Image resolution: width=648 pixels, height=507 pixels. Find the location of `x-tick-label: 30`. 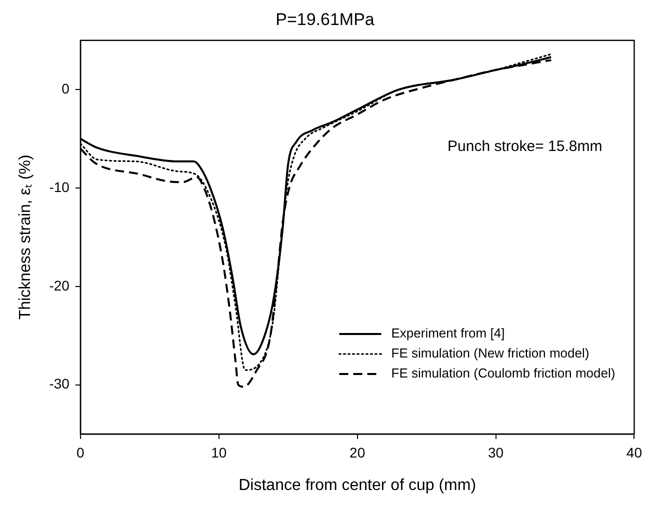

x-tick-label: 30 is located at coordinates (496, 452).